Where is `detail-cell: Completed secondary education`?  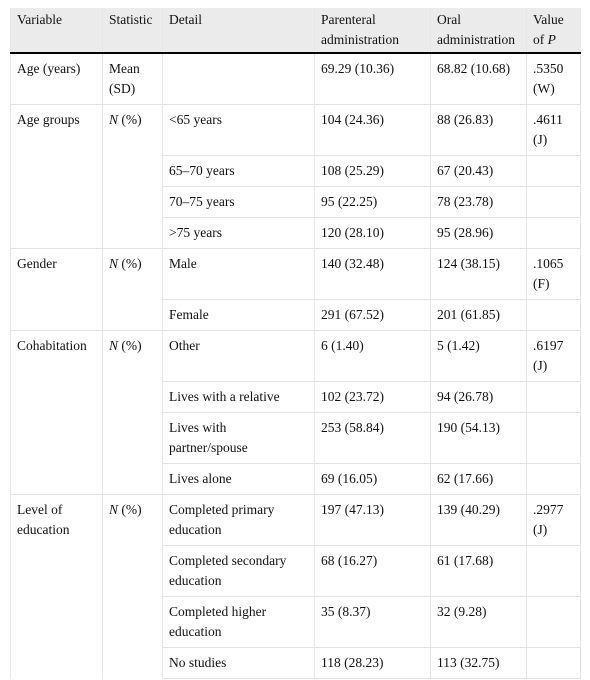
detail-cell: Completed secondary education is located at coordinates (238, 571).